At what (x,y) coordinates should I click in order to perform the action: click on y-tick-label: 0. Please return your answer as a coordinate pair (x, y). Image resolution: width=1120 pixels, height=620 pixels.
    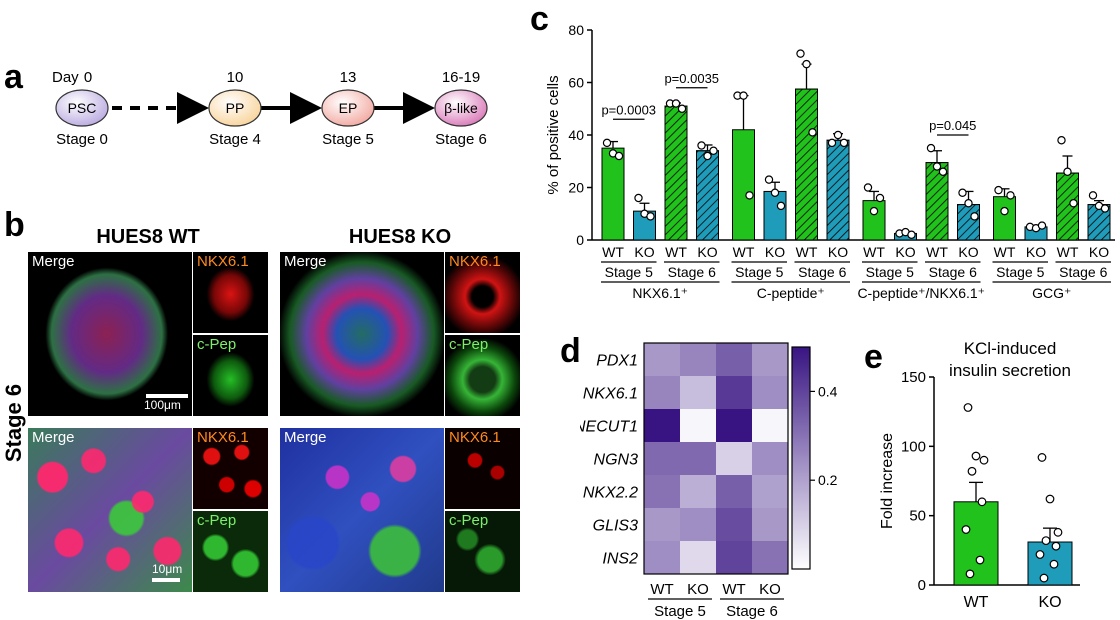
    Looking at the image, I should click on (922, 585).